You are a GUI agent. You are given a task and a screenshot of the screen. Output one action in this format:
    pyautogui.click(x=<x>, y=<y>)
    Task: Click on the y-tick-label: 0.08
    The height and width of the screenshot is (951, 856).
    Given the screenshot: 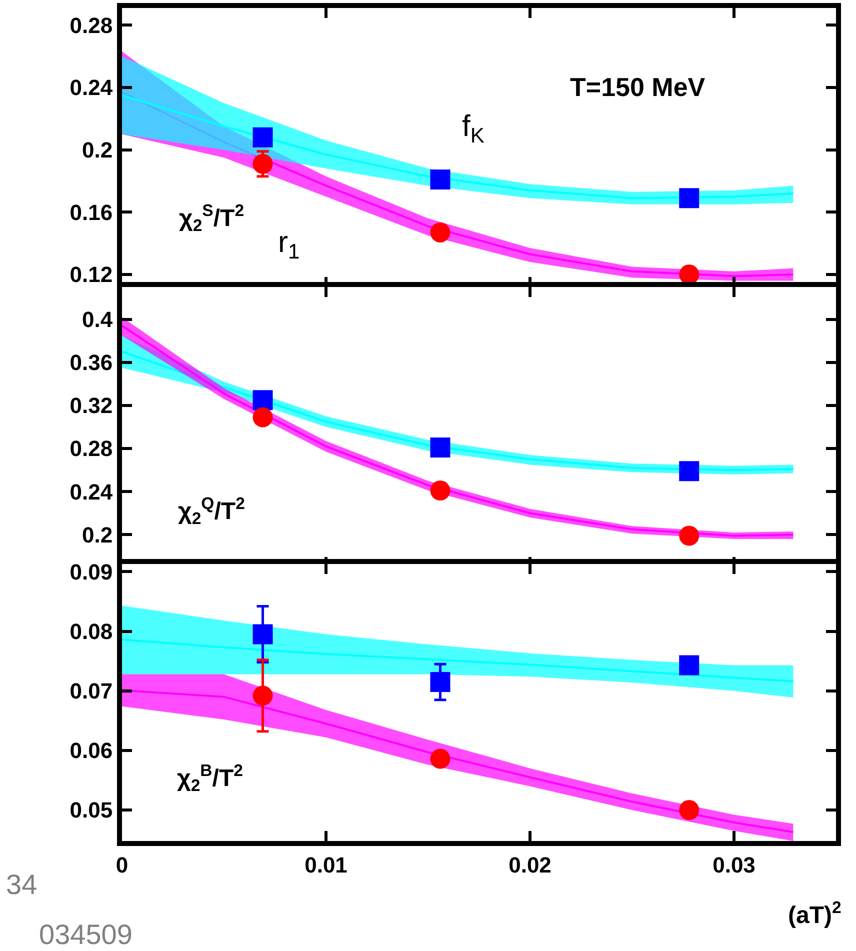 What is the action you would take?
    pyautogui.click(x=91, y=631)
    